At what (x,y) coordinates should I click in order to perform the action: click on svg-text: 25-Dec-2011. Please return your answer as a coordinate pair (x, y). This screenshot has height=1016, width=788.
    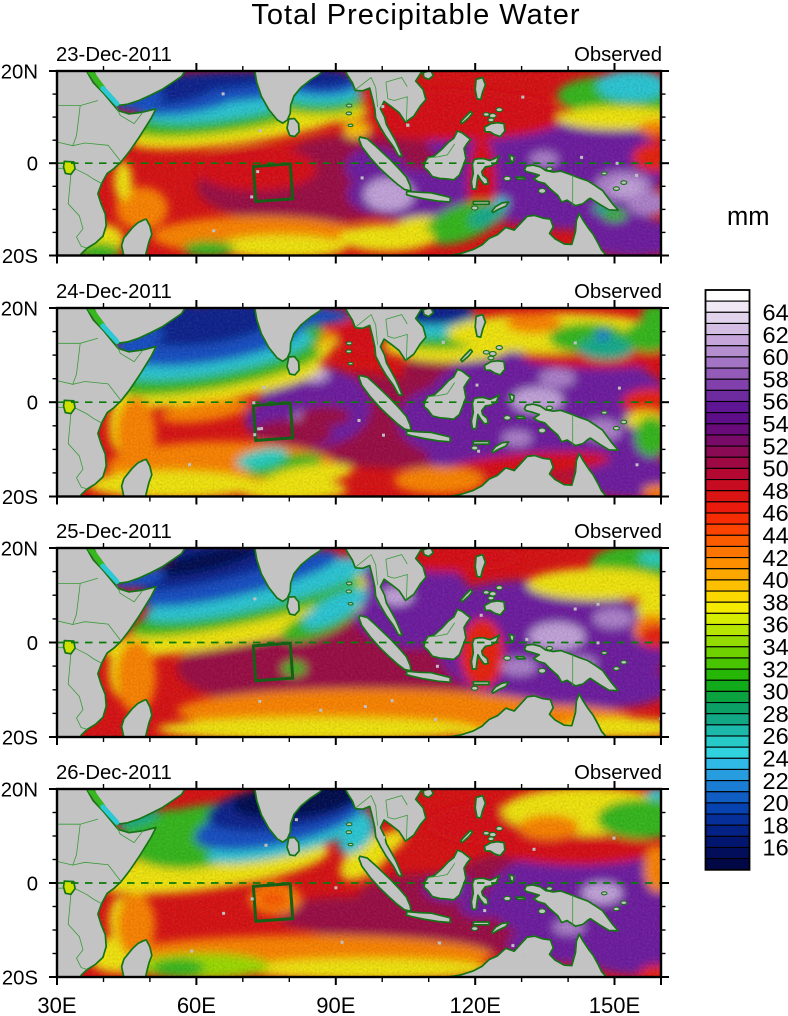
    Looking at the image, I should click on (114, 532).